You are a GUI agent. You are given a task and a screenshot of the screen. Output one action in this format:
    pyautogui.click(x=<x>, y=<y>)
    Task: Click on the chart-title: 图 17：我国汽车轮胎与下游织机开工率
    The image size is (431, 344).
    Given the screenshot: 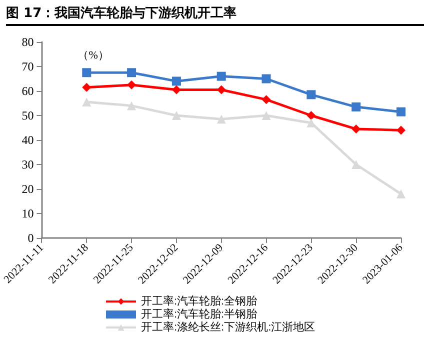 What is the action you would take?
    pyautogui.click(x=215, y=15)
    